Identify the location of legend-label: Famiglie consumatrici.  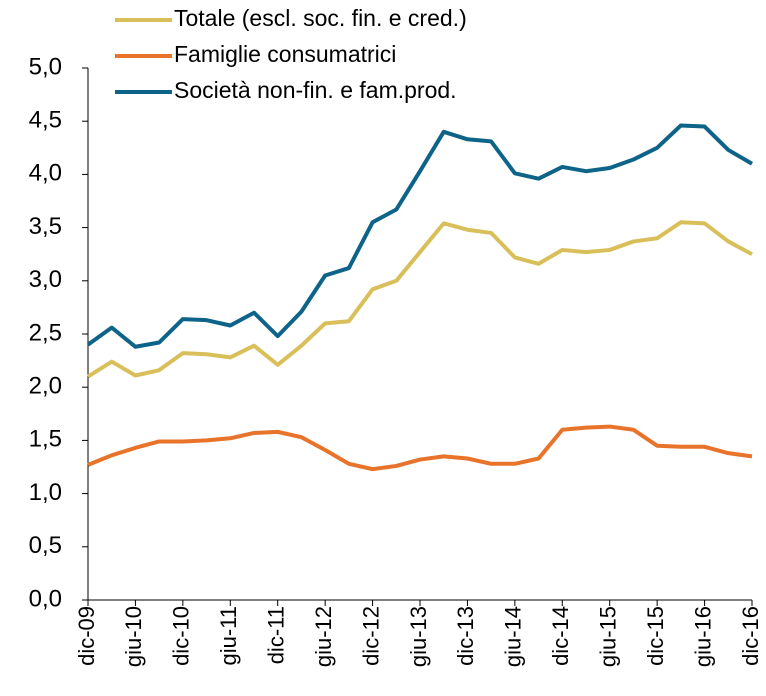
(285, 54).